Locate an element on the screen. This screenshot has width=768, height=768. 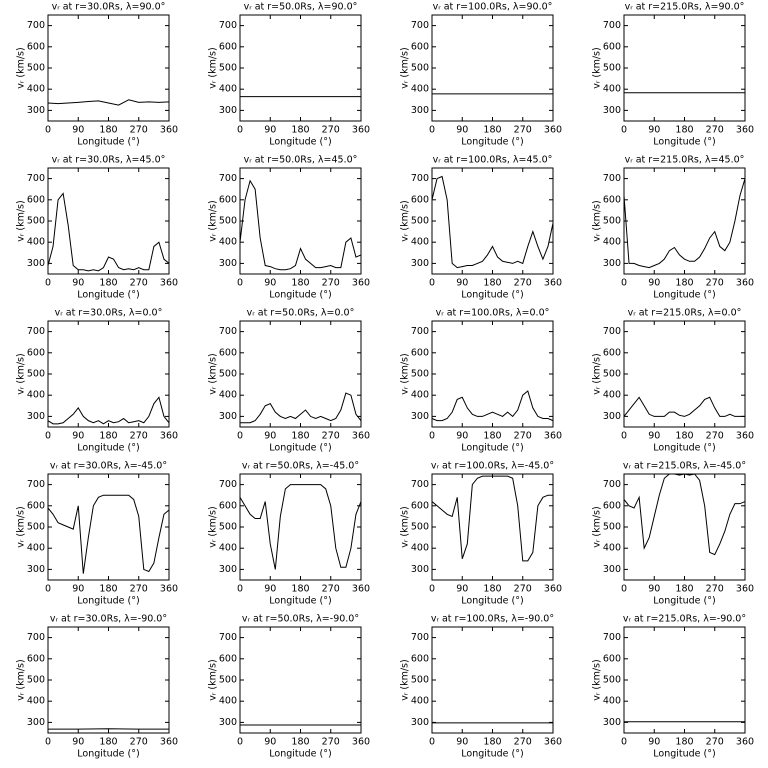
panel-title: vᵣ at r=50.0Rs, λ=-90.0° is located at coordinates (300, 619).